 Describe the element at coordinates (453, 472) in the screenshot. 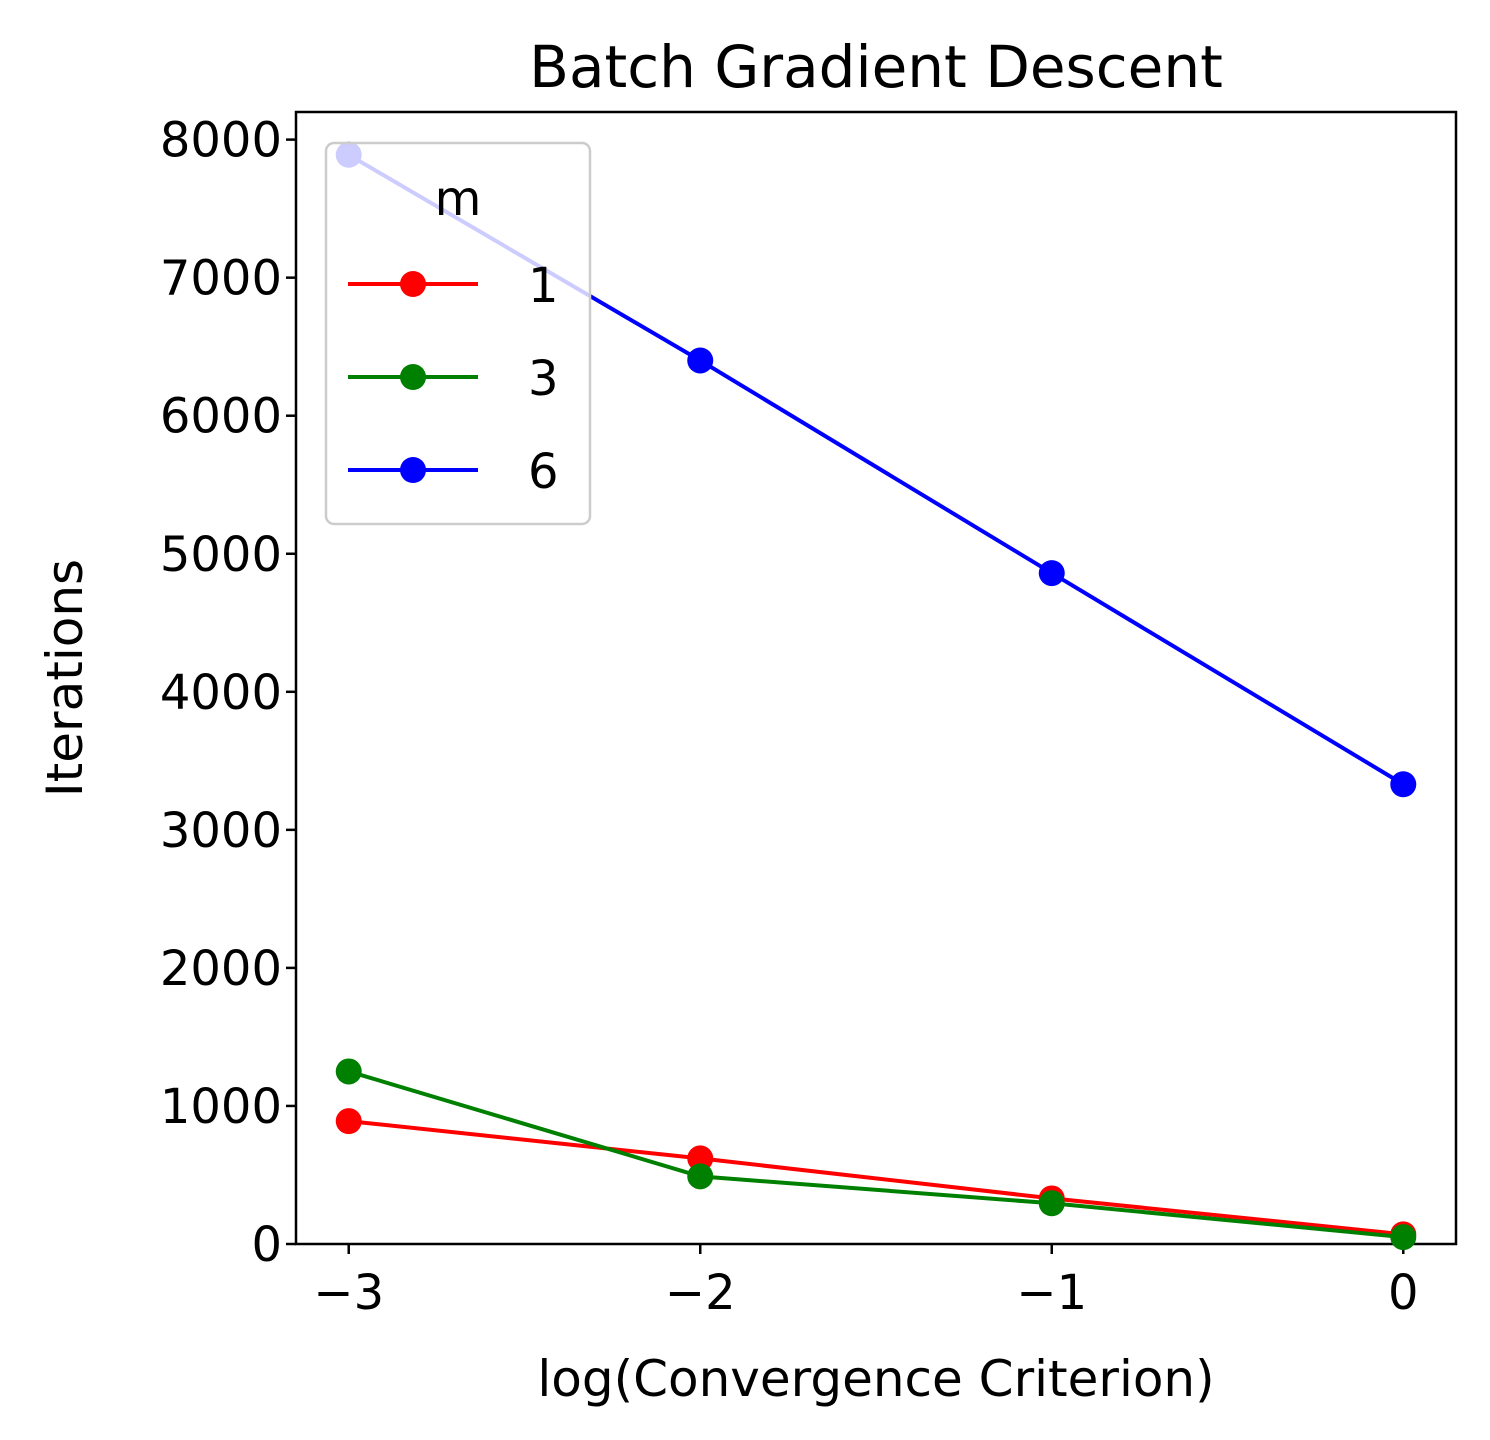

I see `legend-item: 6` at that location.